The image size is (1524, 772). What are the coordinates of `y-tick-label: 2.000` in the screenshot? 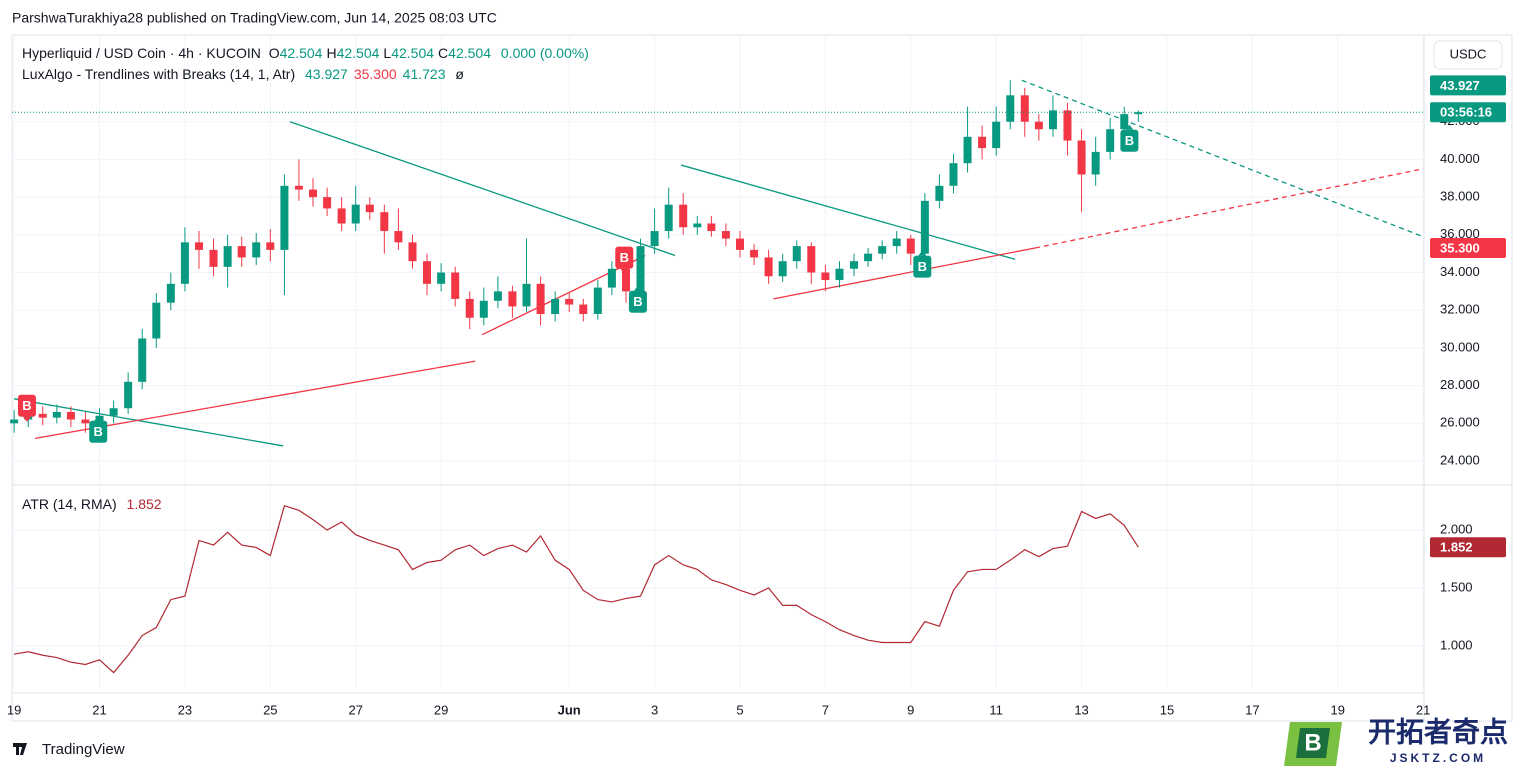 It's located at (1456, 528).